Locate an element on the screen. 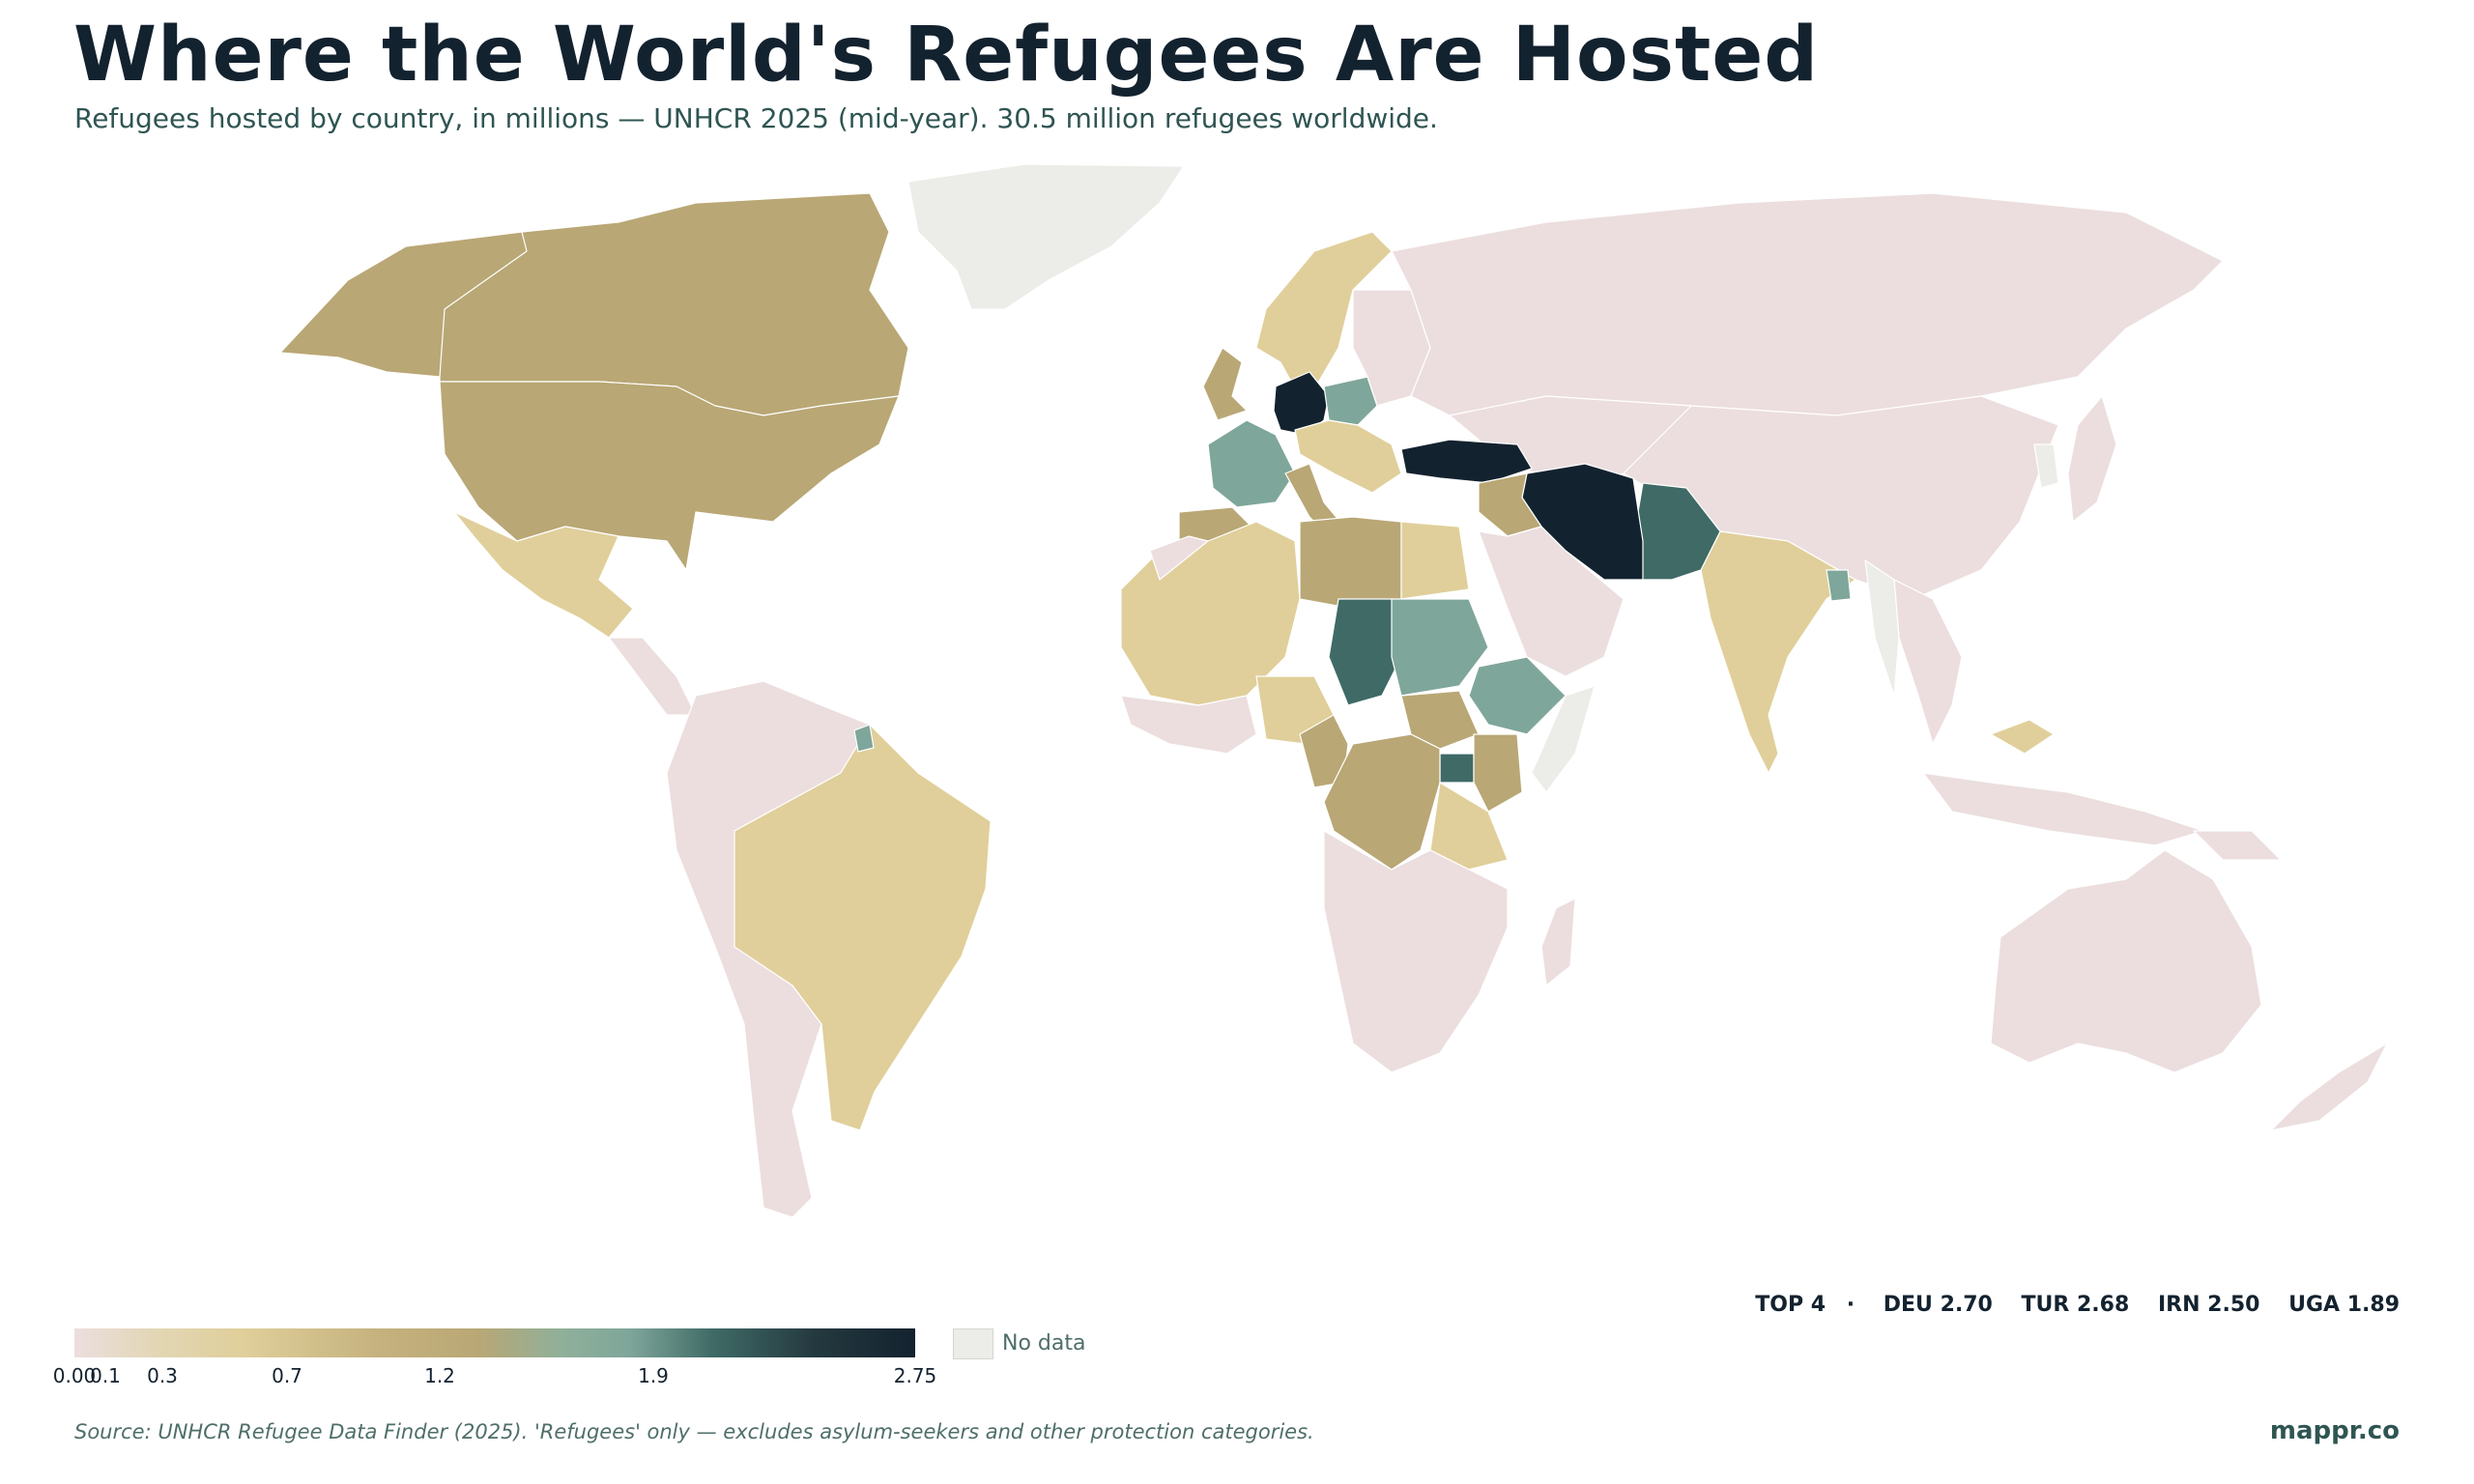 This screenshot has height=1484, width=2474. region-kenya is located at coordinates (1498, 773).